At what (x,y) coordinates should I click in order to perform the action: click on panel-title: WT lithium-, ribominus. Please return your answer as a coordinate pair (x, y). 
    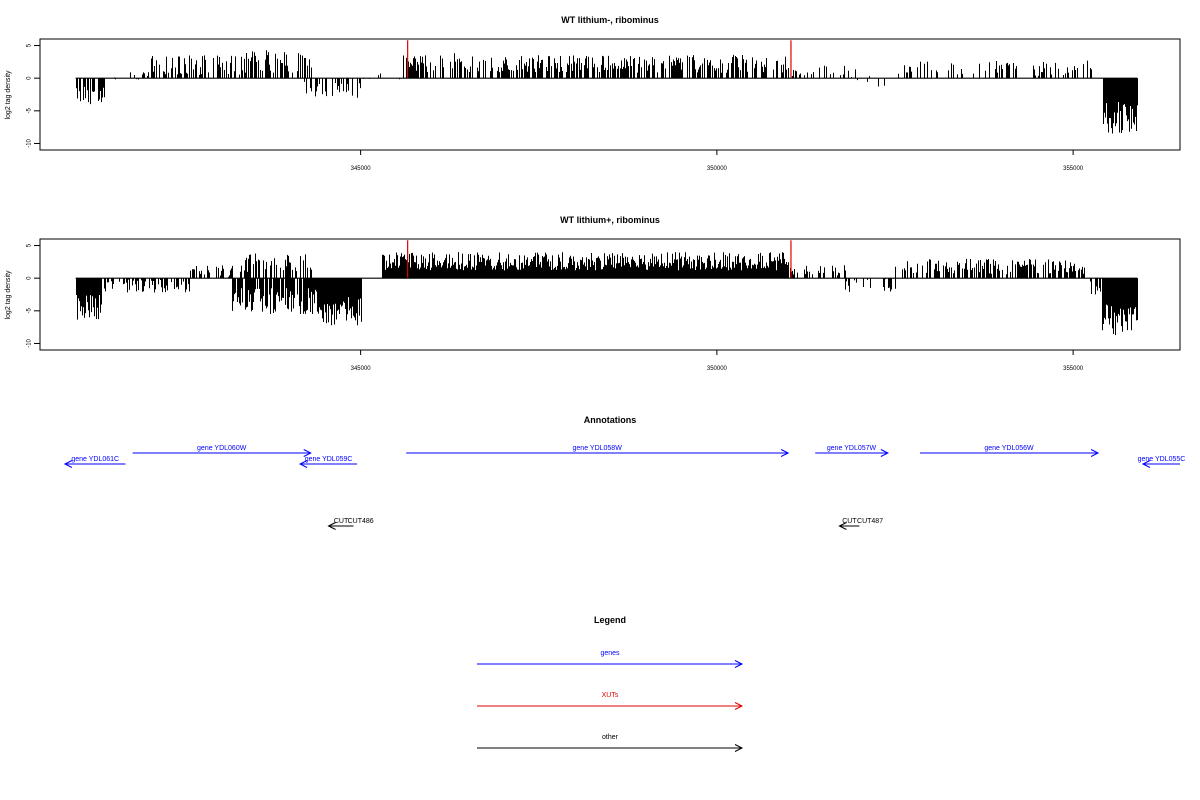
    Looking at the image, I should click on (610, 20).